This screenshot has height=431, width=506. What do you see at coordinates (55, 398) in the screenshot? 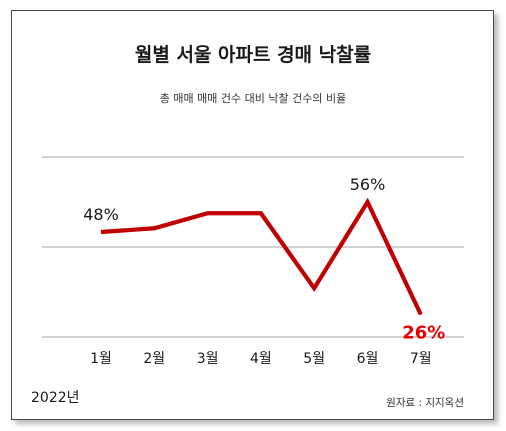
I see `year-label: 2022년` at bounding box center [55, 398].